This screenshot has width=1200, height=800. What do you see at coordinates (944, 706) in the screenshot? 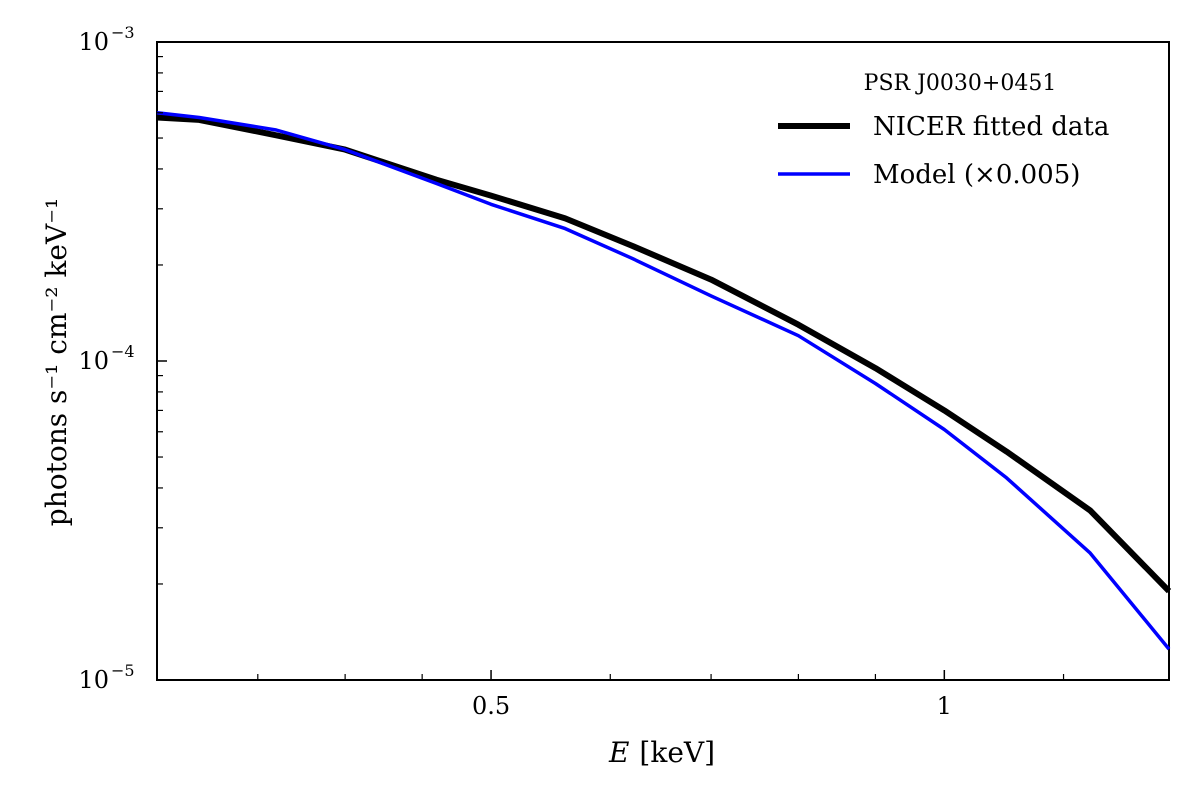
I see `x-tick-label-1: 1` at bounding box center [944, 706].